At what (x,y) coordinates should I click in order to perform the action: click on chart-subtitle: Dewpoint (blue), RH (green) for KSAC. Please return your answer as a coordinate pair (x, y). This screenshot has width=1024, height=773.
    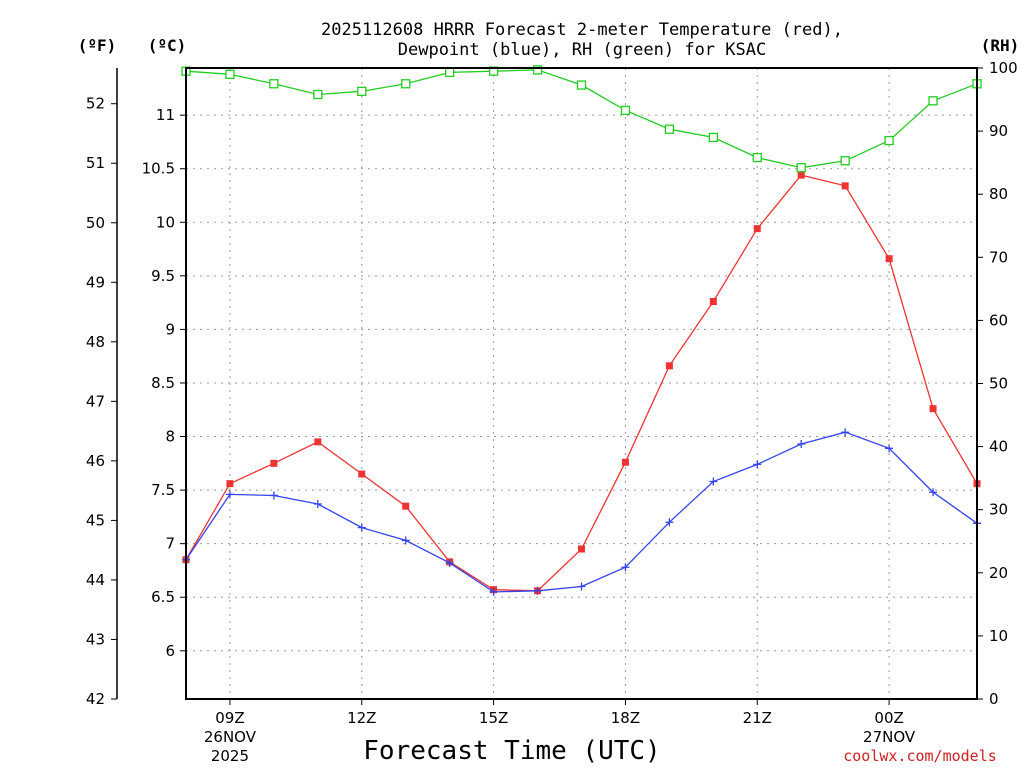
    Looking at the image, I should click on (582, 50).